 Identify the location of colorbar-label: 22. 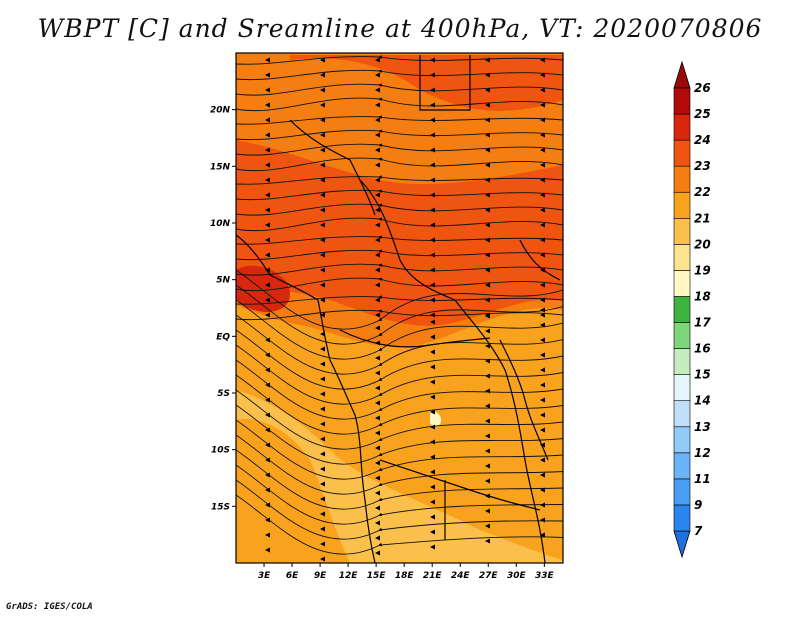
(702, 192).